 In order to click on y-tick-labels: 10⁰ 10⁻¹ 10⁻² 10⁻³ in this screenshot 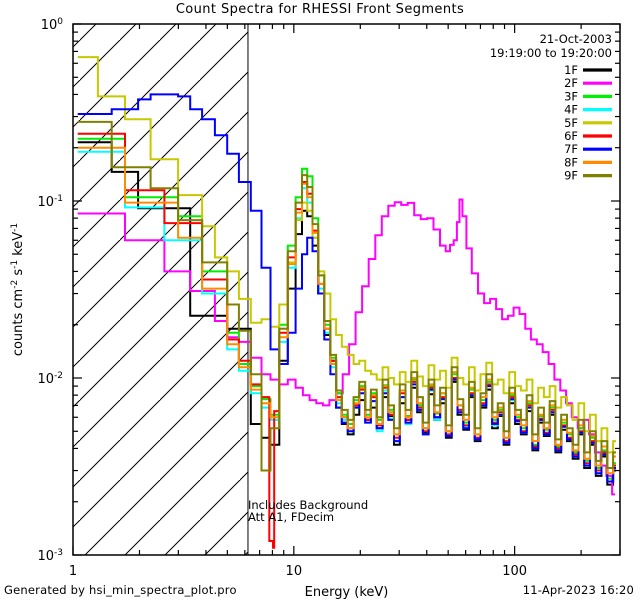, I will do `click(50, 290)`.